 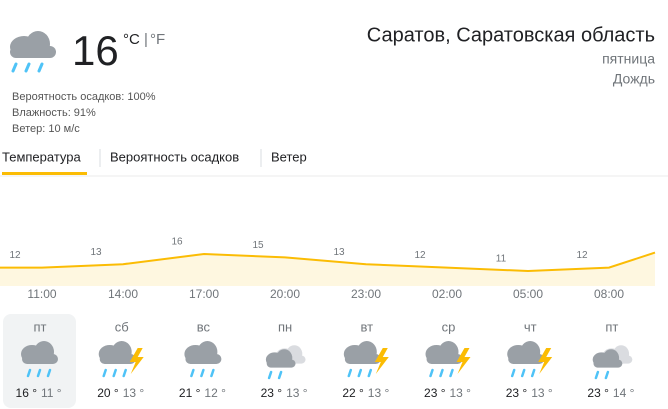 I want to click on day-name: сб, so click(x=122, y=326).